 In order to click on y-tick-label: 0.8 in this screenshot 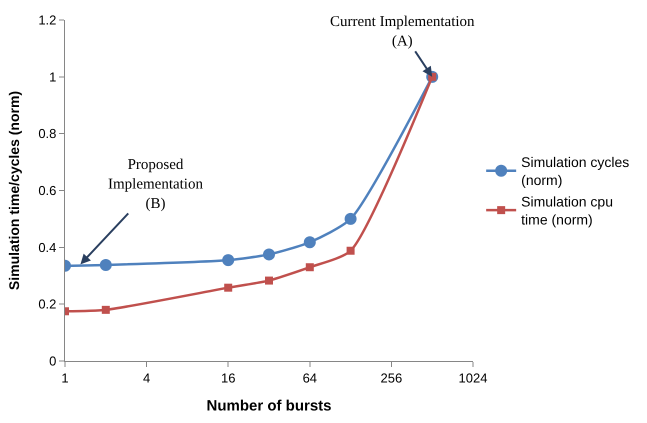, I will do `click(47, 134)`.